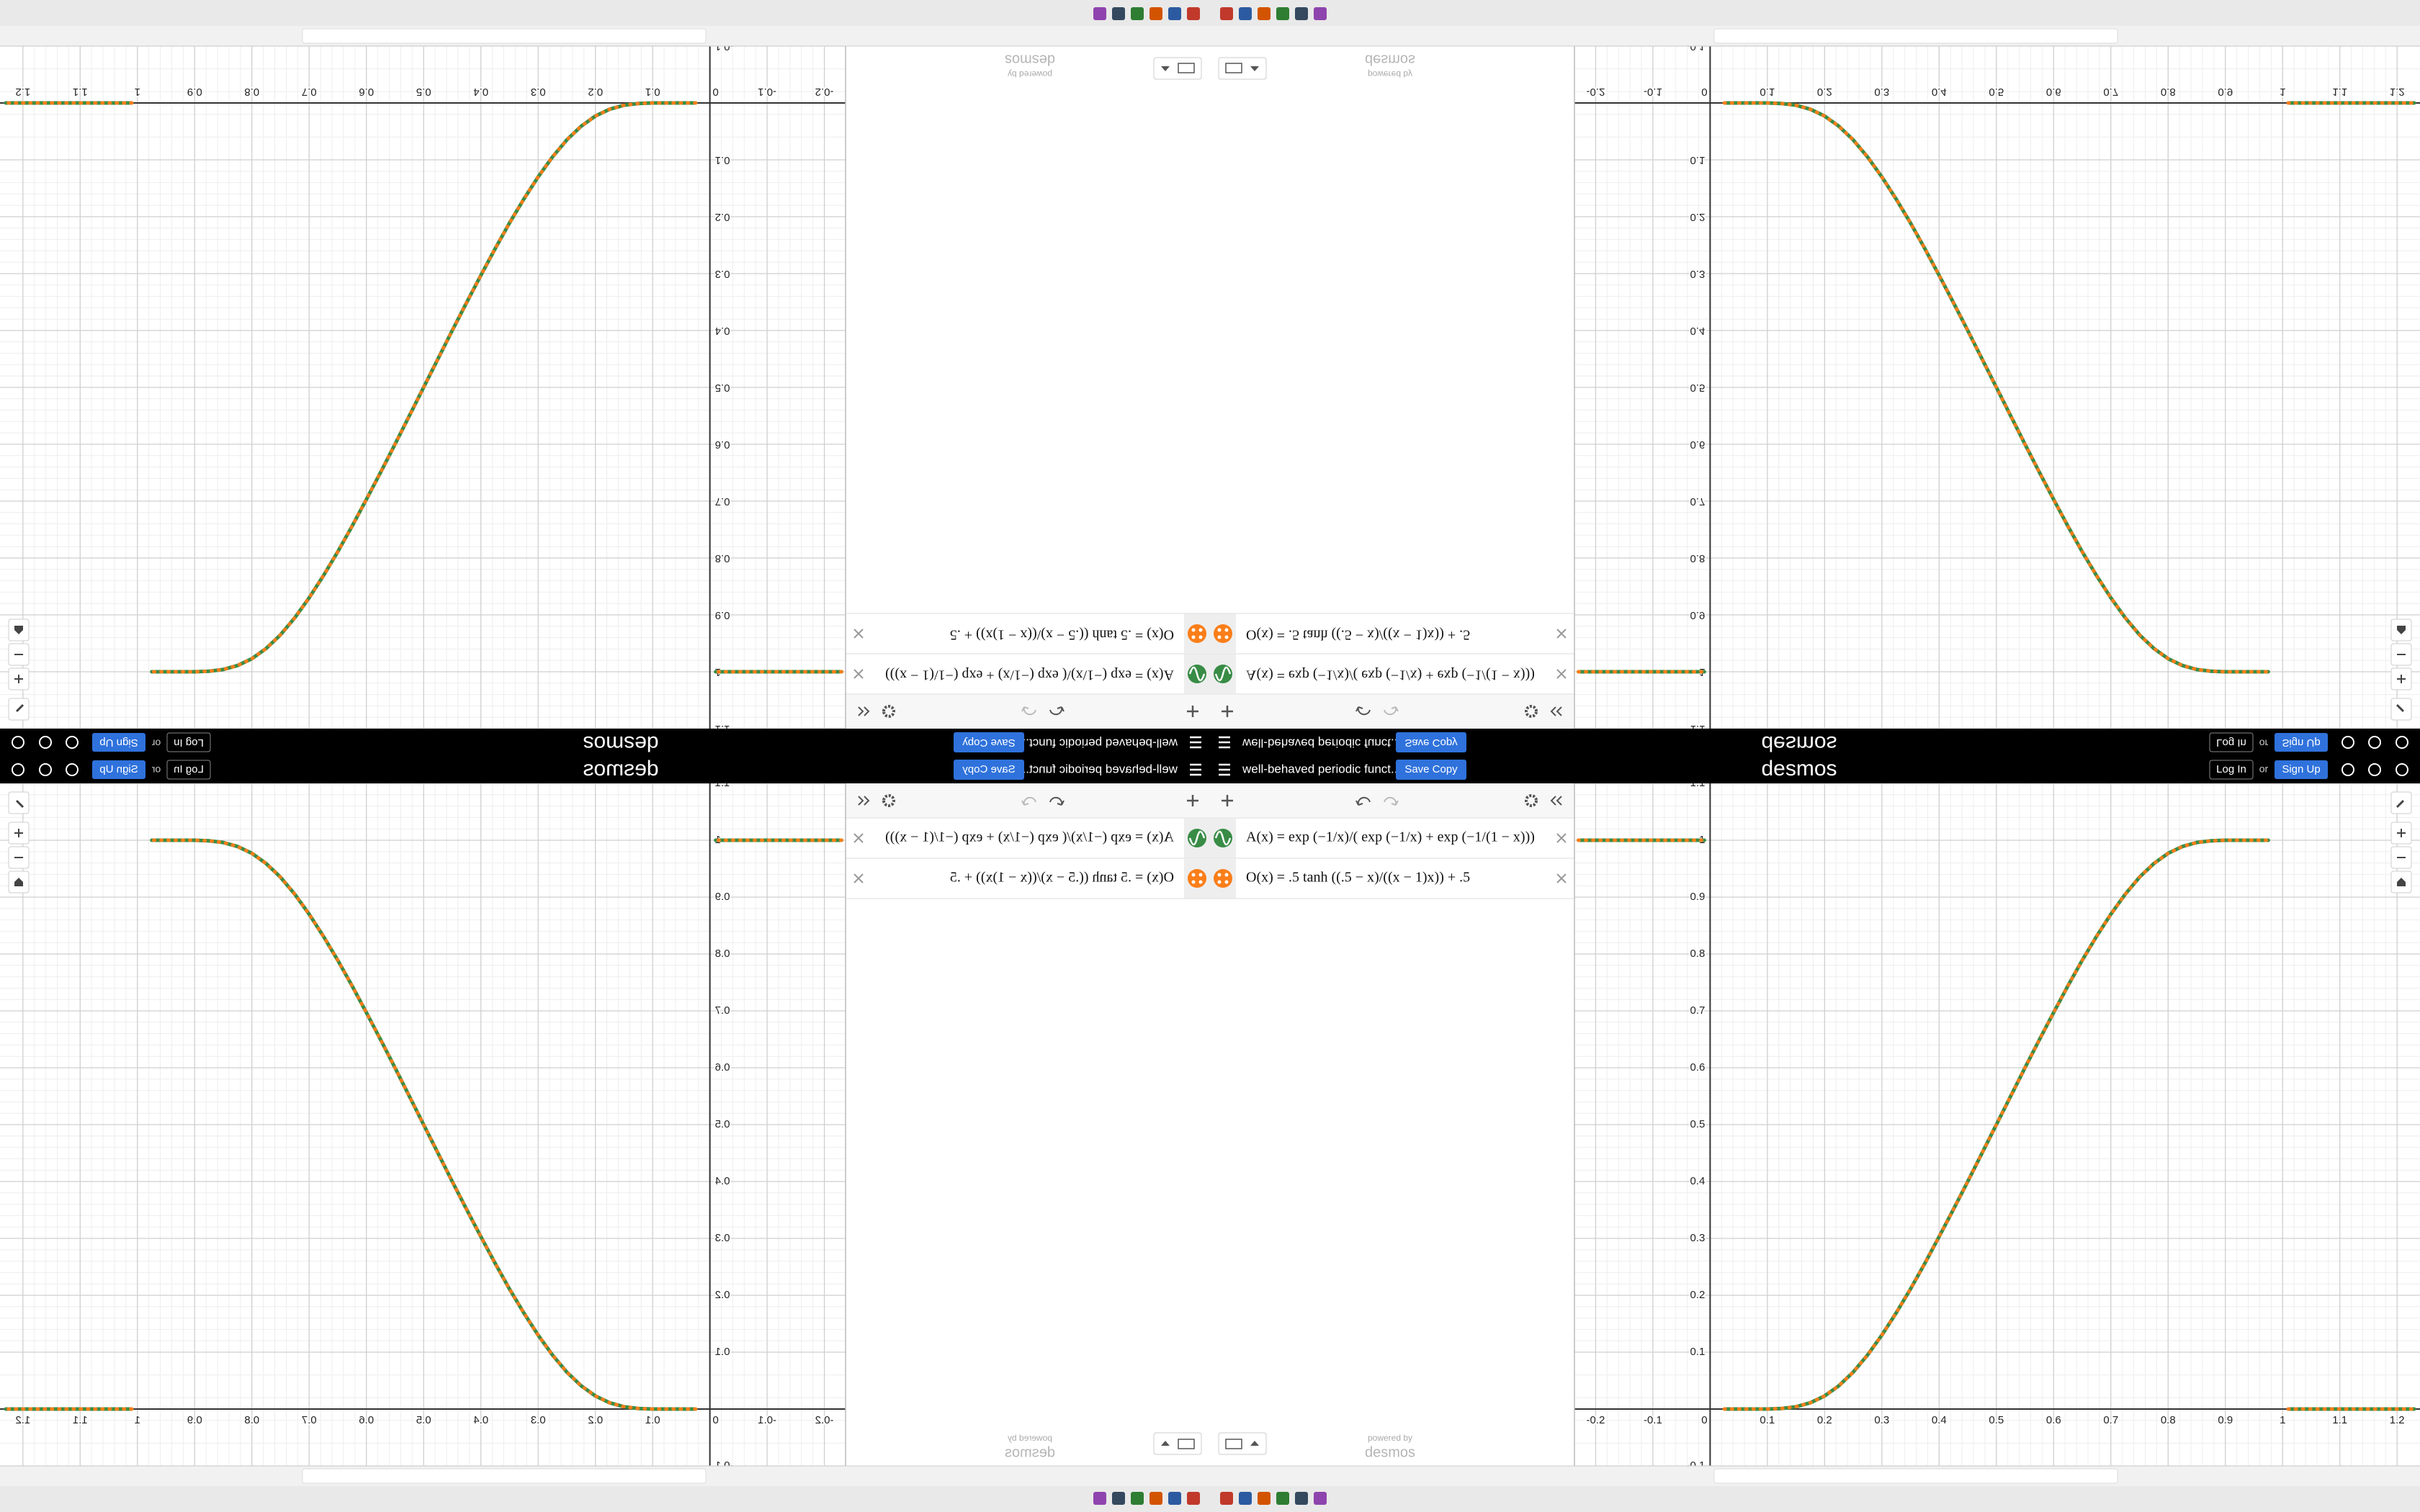  What do you see at coordinates (1698, 1124) in the screenshot?
I see `y-tick-label: 0.5` at bounding box center [1698, 1124].